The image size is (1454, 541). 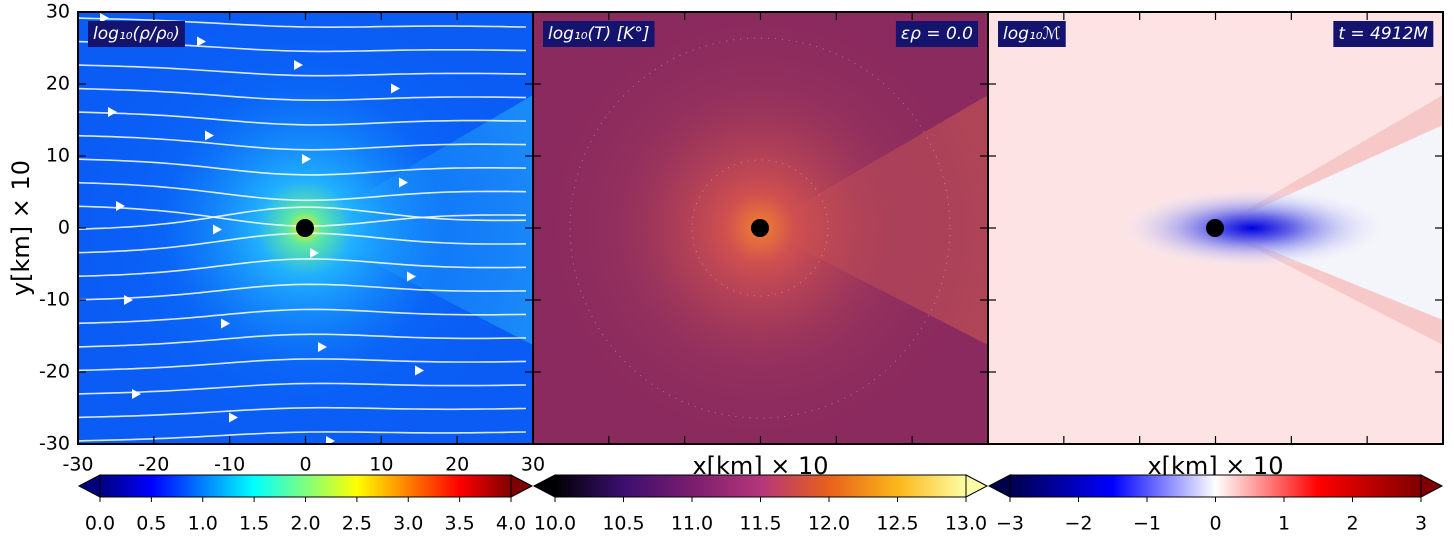 What do you see at coordinates (1352, 524) in the screenshot?
I see `colorbar-tick-label: 2` at bounding box center [1352, 524].